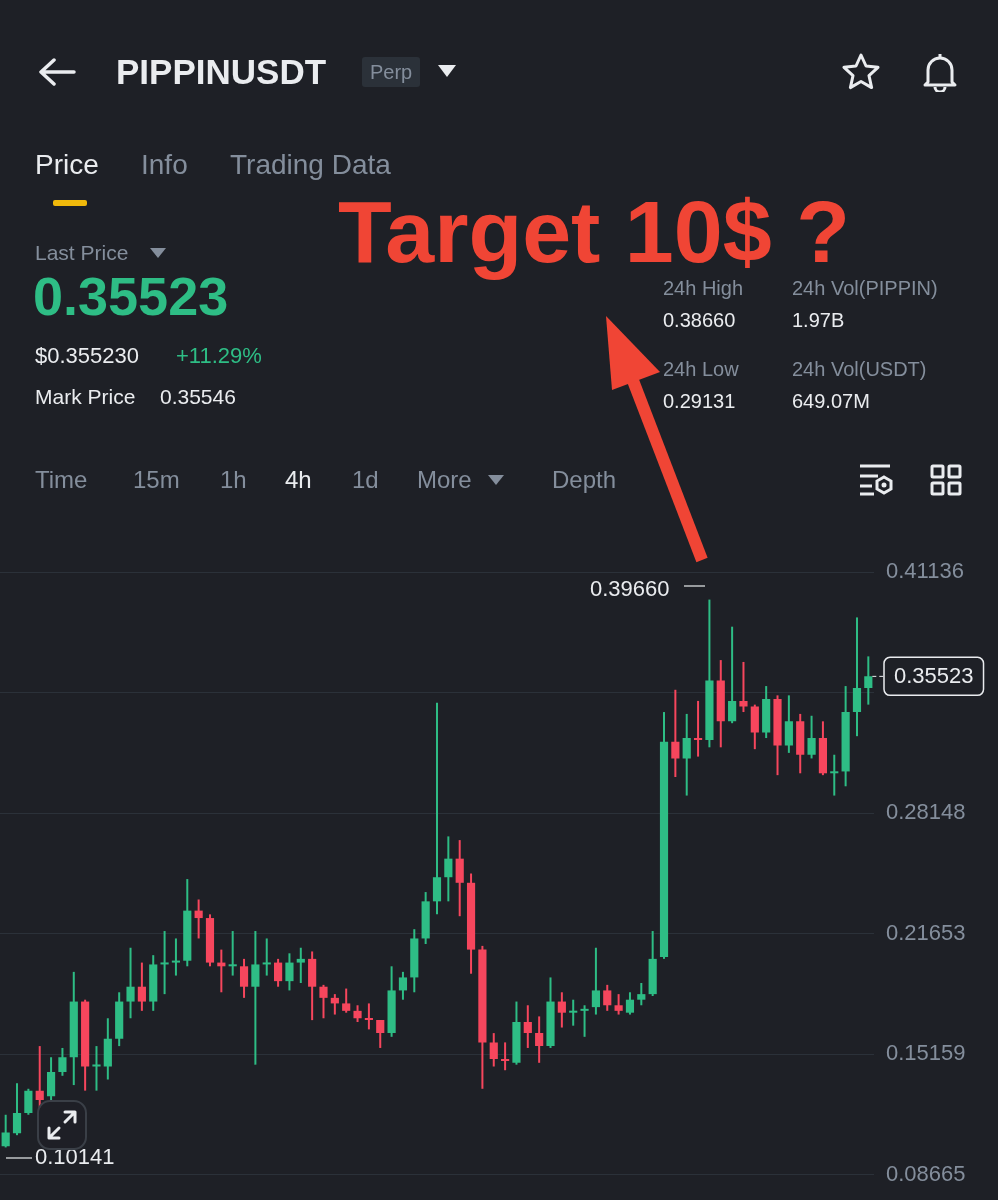 This screenshot has height=1200, width=998. What do you see at coordinates (233, 479) in the screenshot?
I see `text: 1h` at bounding box center [233, 479].